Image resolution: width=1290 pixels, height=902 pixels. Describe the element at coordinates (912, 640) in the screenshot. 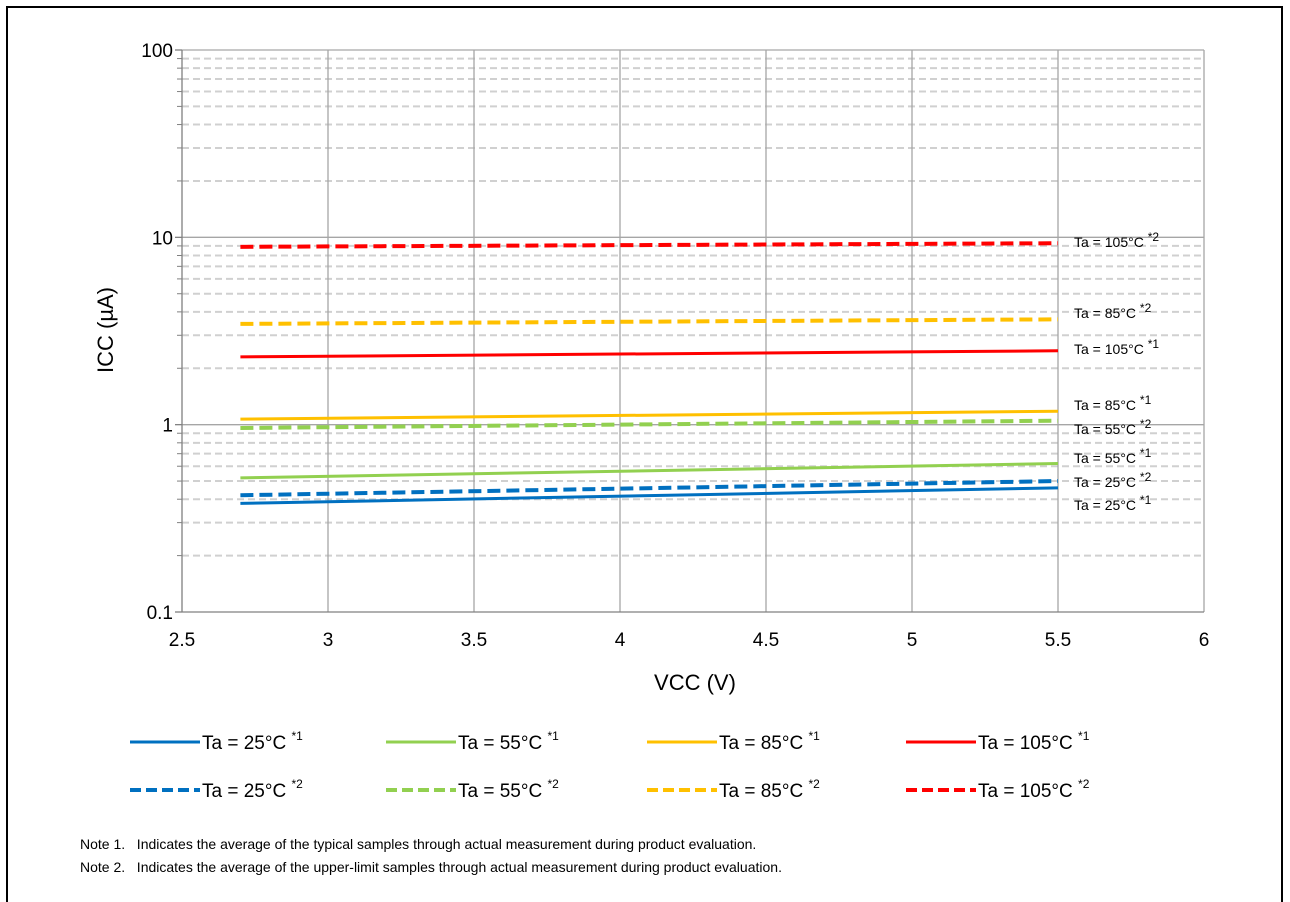

I see `x-tick-label: 5` at that location.